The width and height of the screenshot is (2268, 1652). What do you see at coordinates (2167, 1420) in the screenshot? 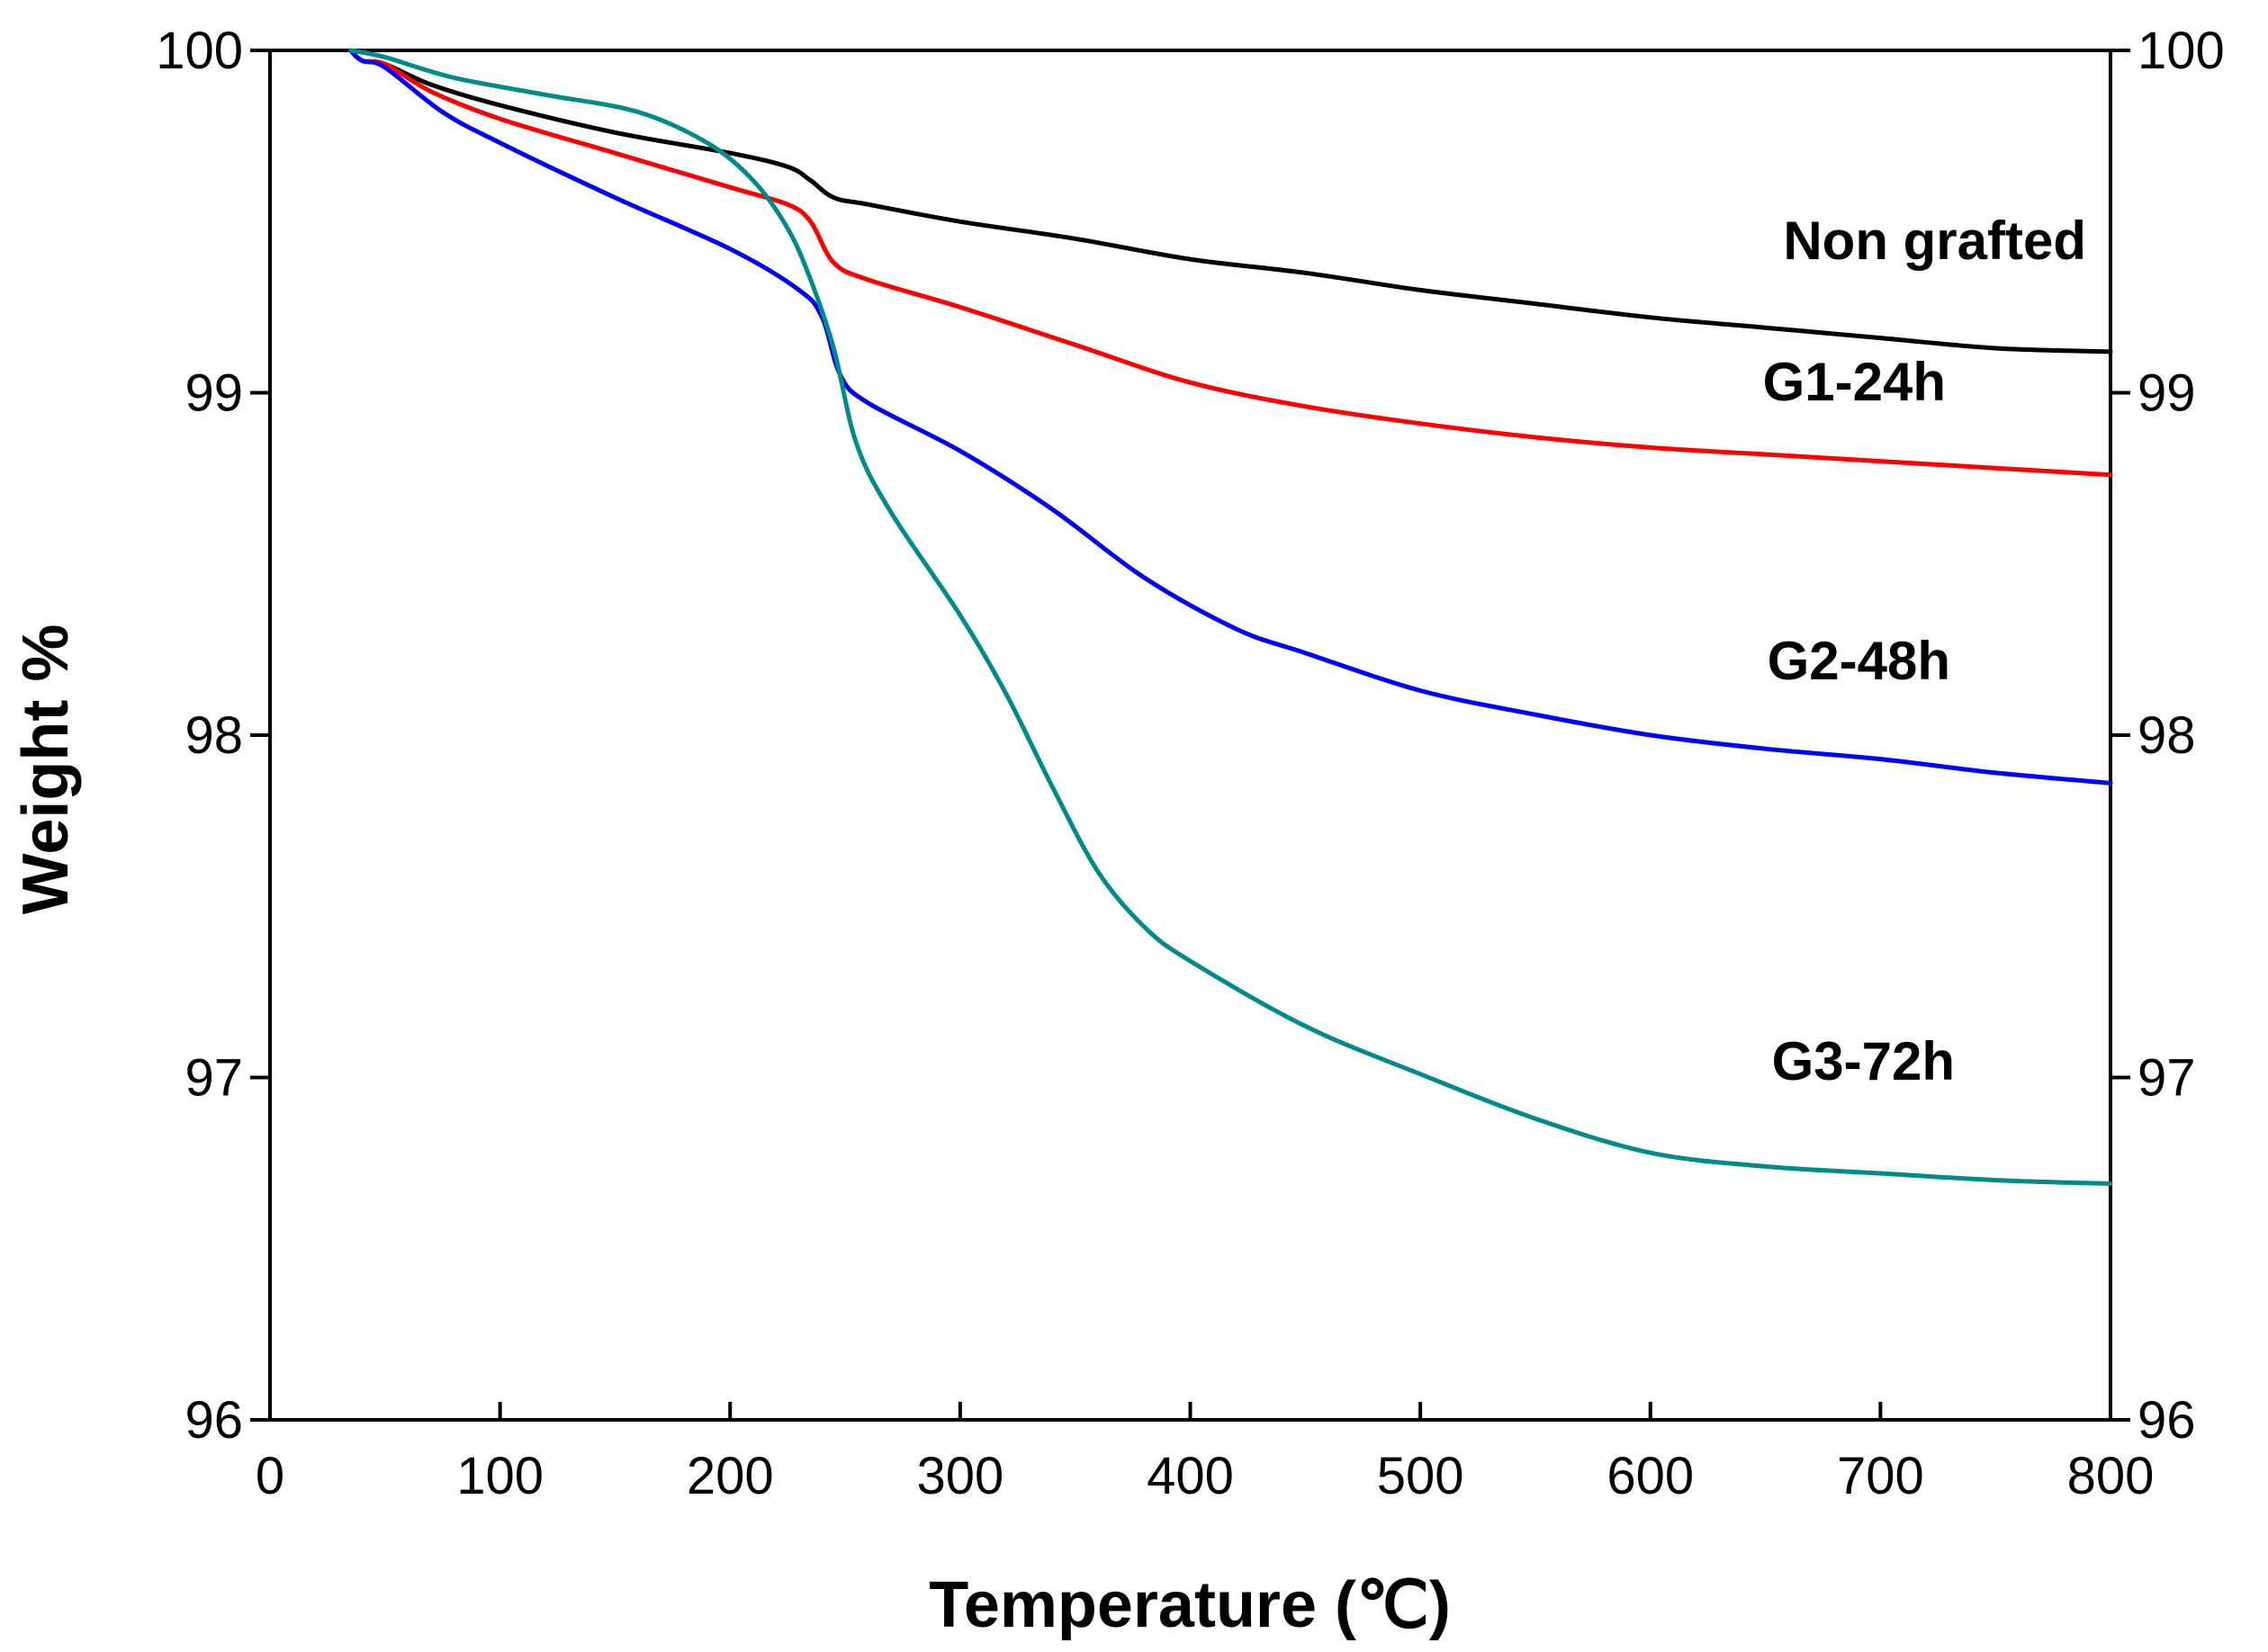
I see `y-tick-label-right: 96` at bounding box center [2167, 1420].